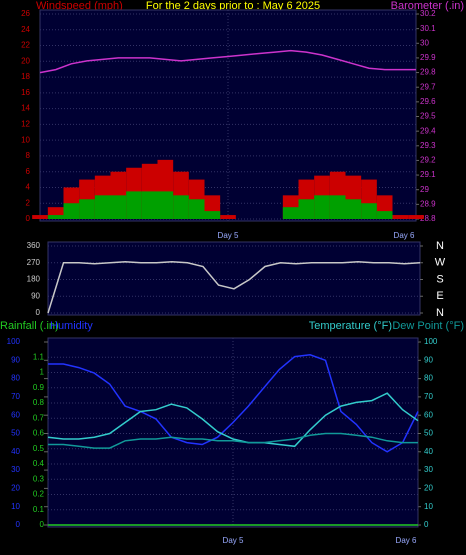 Image resolution: width=466 pixels, height=555 pixels. Describe the element at coordinates (440, 263) in the screenshot. I see `y2ticks-label: W` at that location.